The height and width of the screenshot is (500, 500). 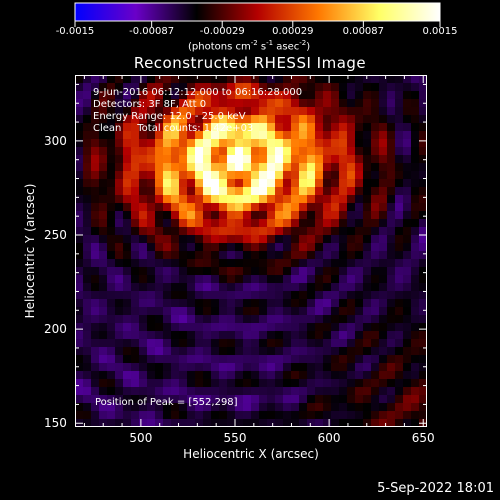 I want to click on annotation-clean-counts: Clean Total counts: 1.42e+03, so click(x=173, y=128).